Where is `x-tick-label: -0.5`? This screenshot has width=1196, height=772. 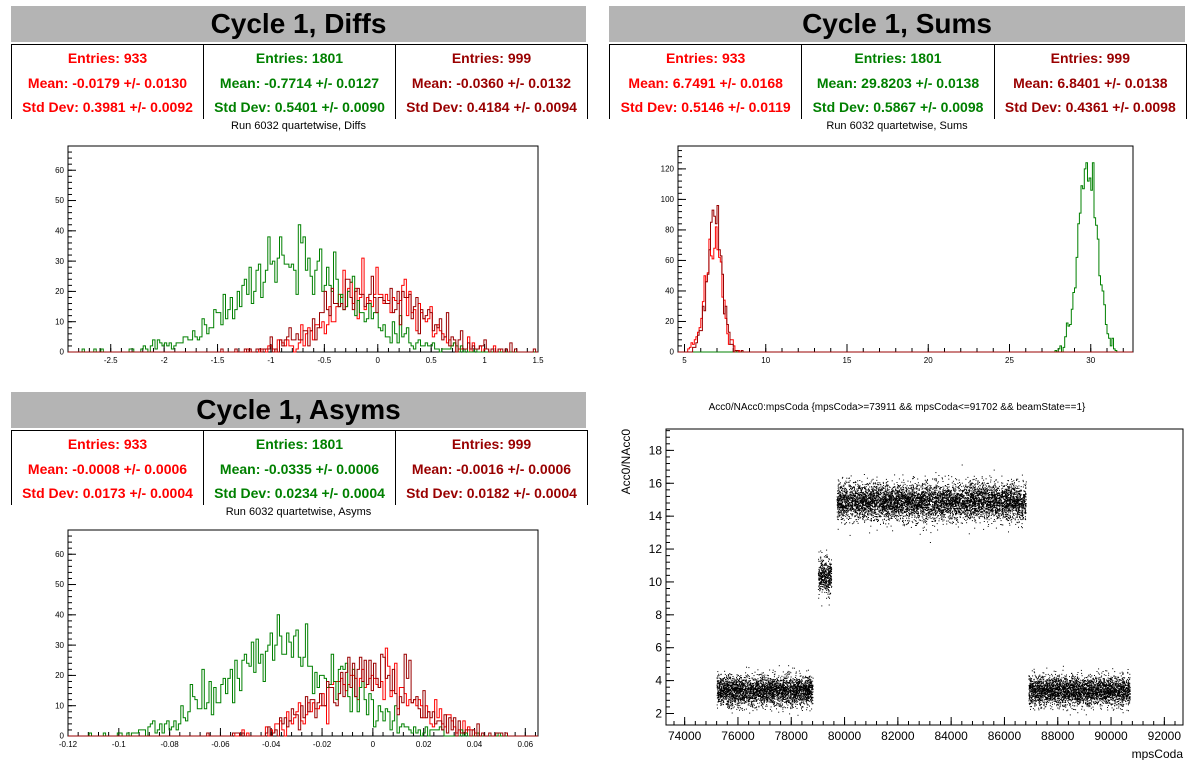 x-tick-label: -0.5 is located at coordinates (324, 360).